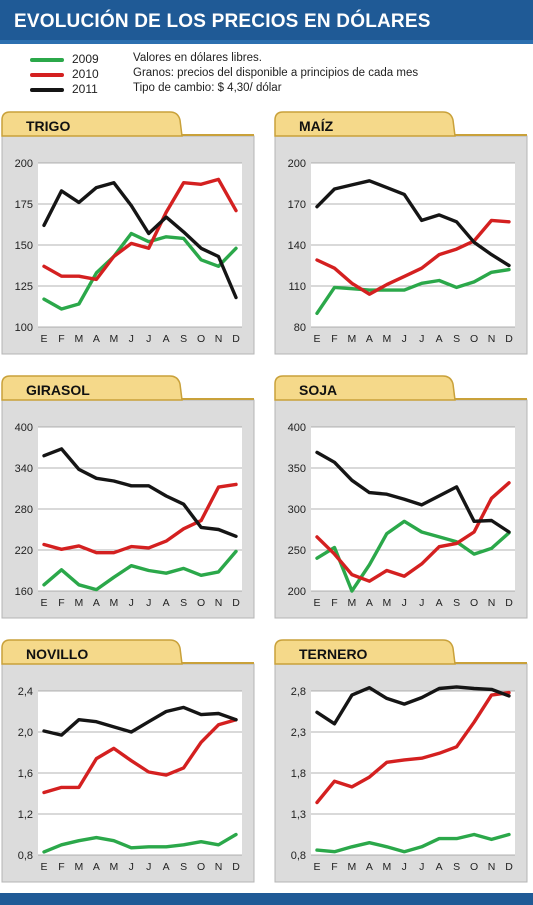 The height and width of the screenshot is (905, 533). I want to click on y-tick-label: 175, so click(24, 205).